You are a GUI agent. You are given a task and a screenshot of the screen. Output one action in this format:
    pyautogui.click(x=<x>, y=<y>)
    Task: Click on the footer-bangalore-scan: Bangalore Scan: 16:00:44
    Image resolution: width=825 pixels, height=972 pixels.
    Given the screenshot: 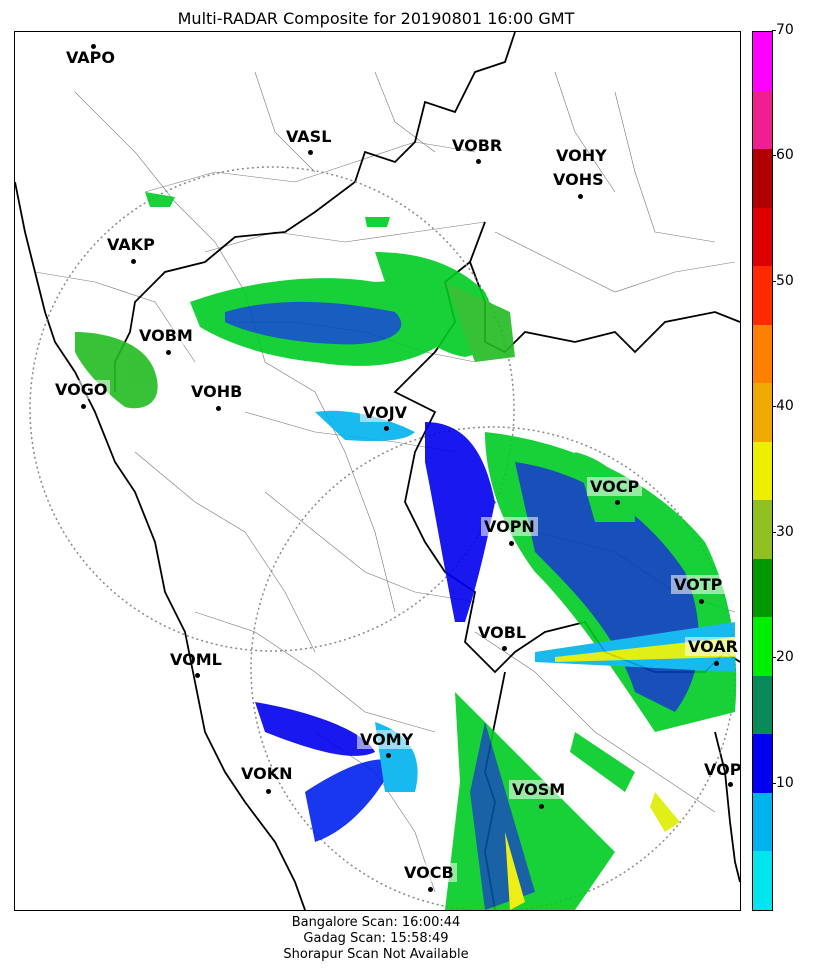 What is the action you would take?
    pyautogui.click(x=376, y=922)
    